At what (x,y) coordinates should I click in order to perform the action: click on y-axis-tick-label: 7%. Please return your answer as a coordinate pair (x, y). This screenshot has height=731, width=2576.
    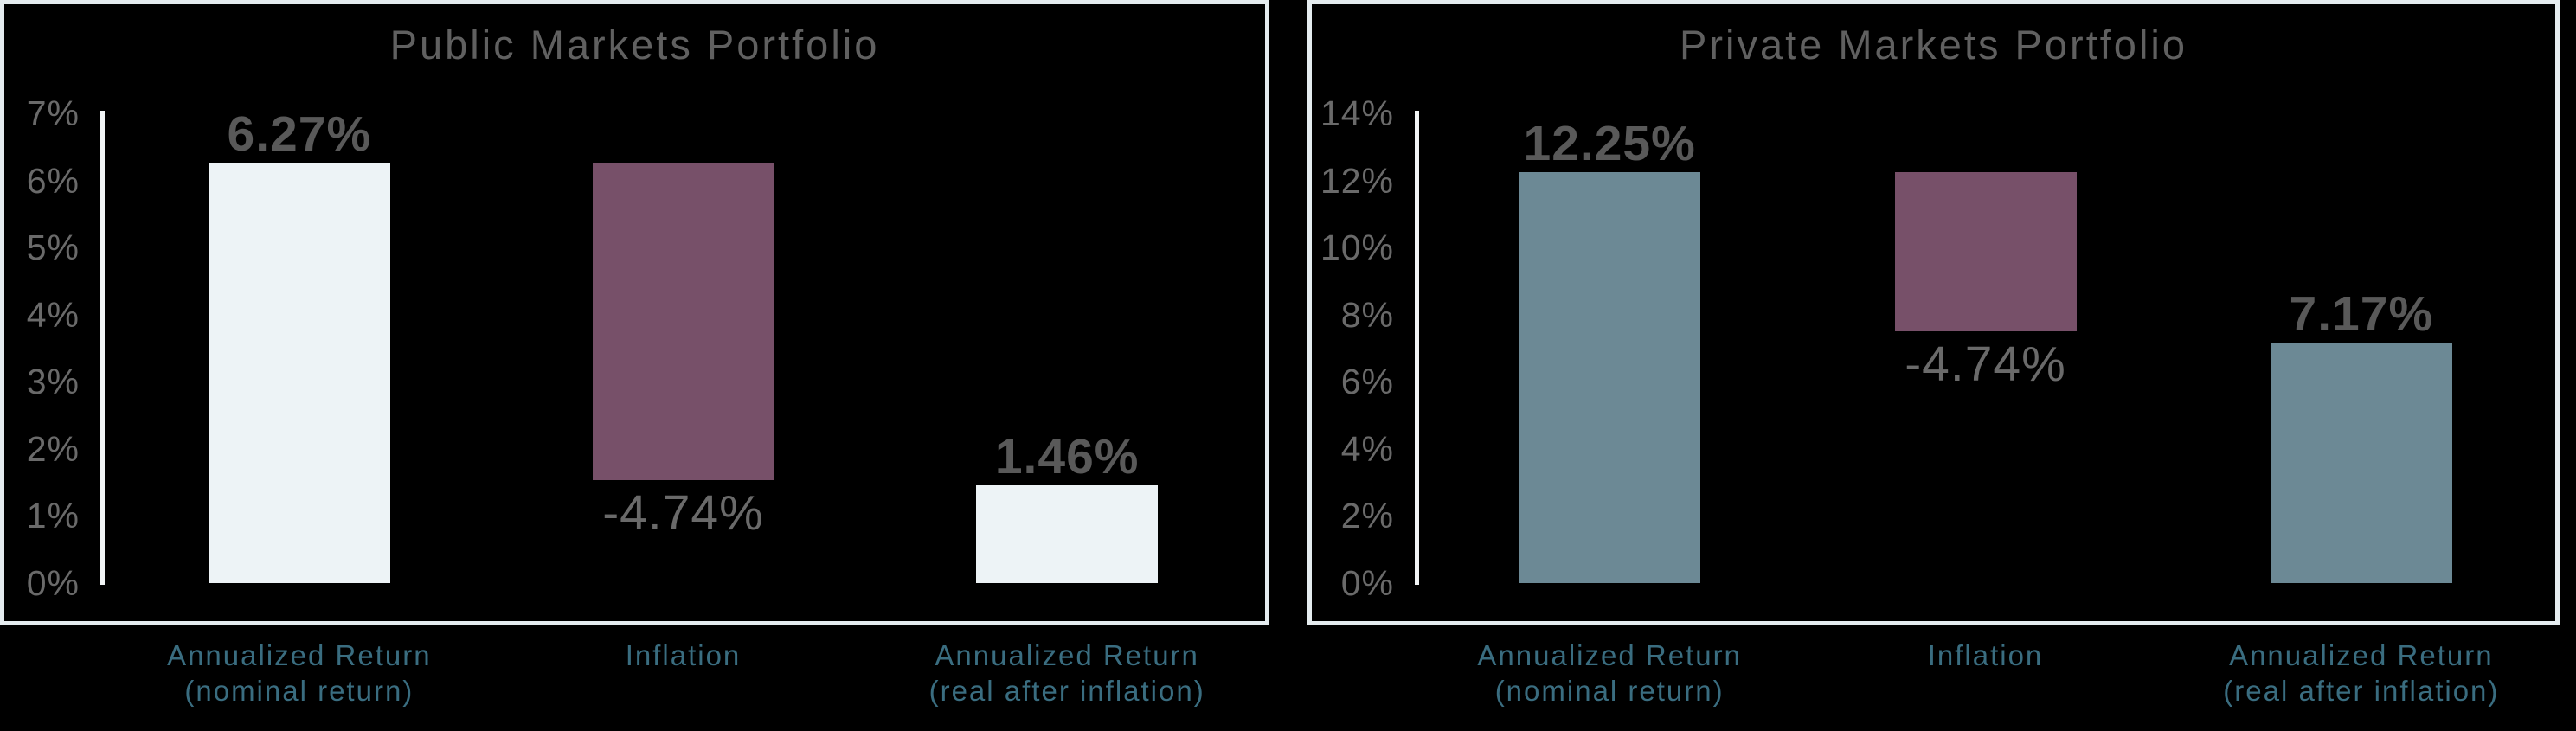
    Looking at the image, I should click on (53, 113).